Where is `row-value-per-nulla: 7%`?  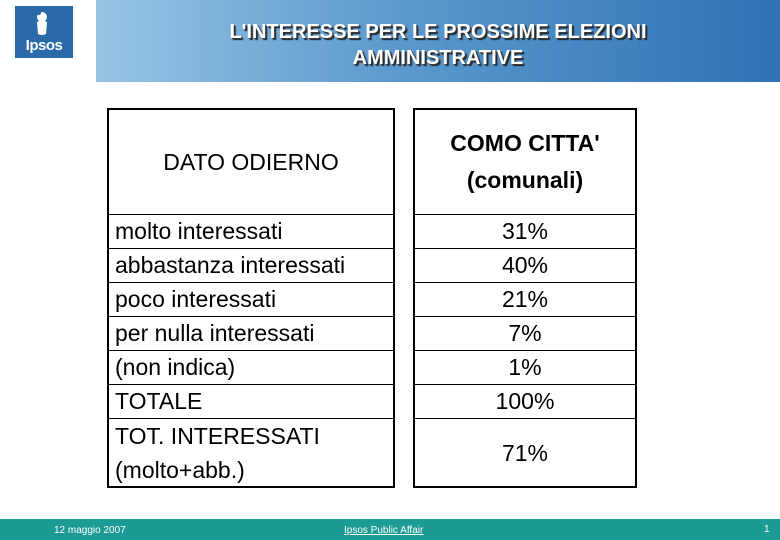 row-value-per-nulla: 7% is located at coordinates (525, 333).